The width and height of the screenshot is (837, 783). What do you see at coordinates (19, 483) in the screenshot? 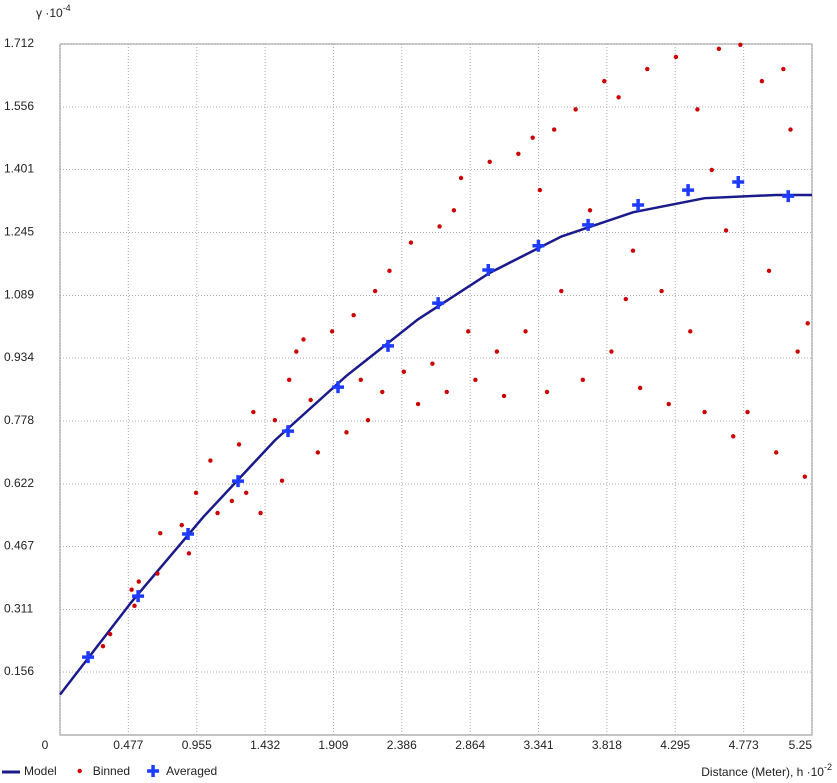
I see `y-tick-label: 0.622` at bounding box center [19, 483].